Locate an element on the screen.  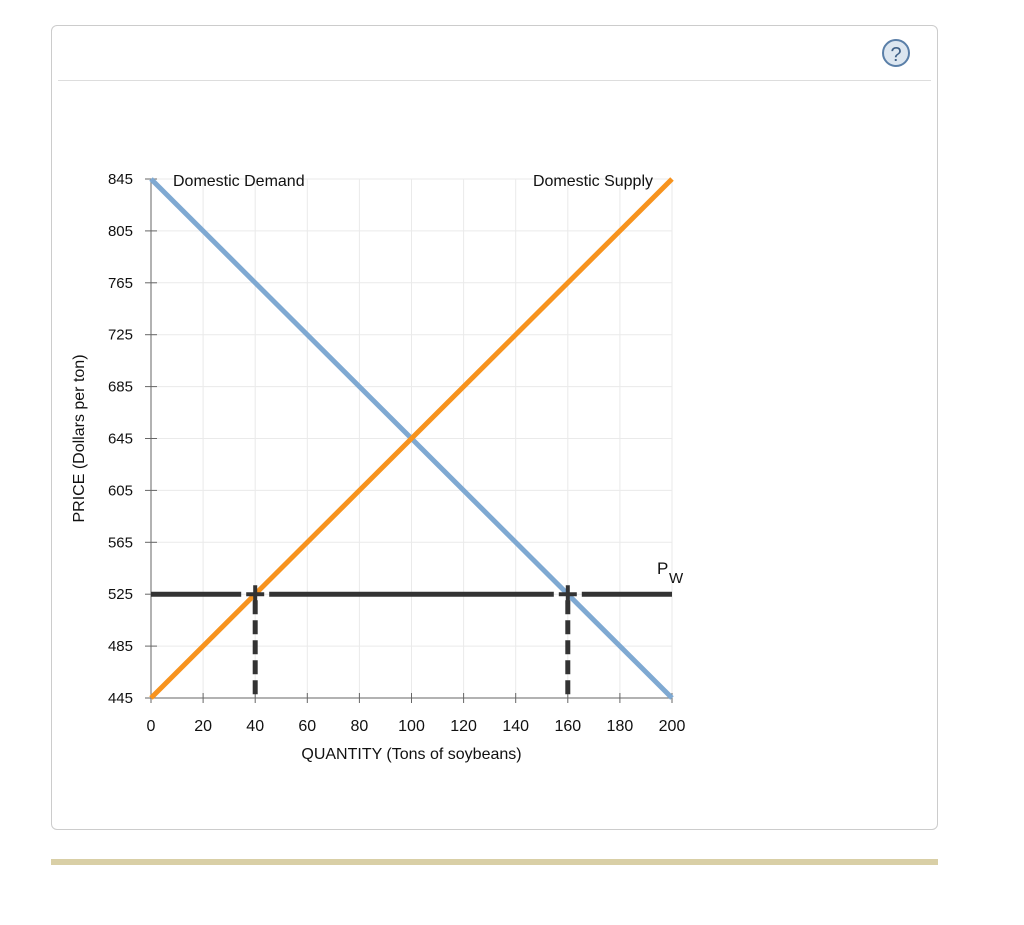
y-tick-label: 765 is located at coordinates (120, 283).